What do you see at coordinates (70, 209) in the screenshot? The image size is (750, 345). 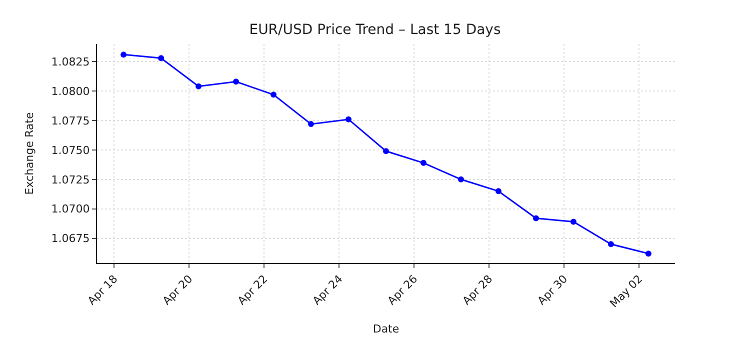 I see `y-tick-label: 1.0700` at bounding box center [70, 209].